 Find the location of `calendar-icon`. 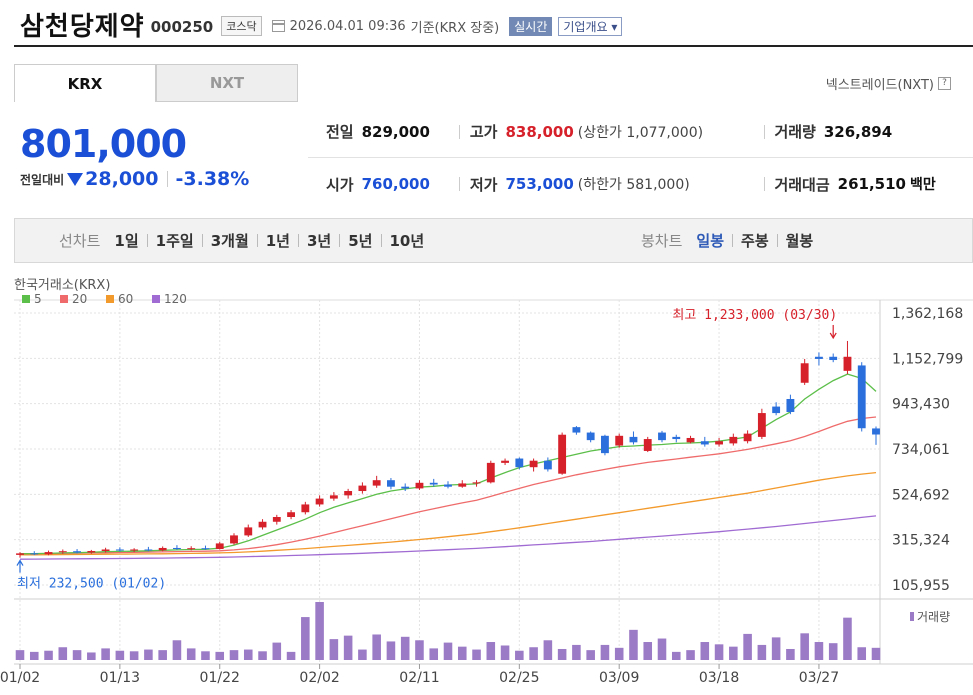

calendar-icon is located at coordinates (278, 26).